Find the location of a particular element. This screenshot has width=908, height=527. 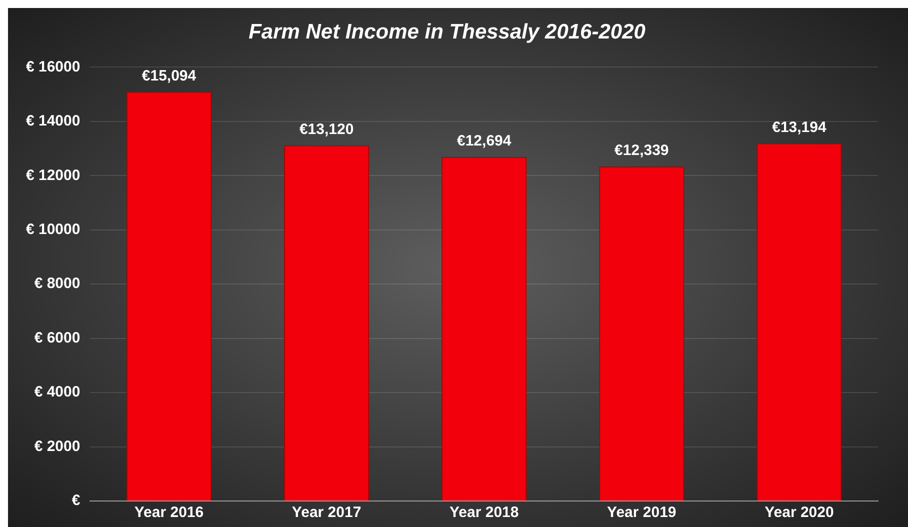

y-tick-label: € 4000 is located at coordinates (57, 392).